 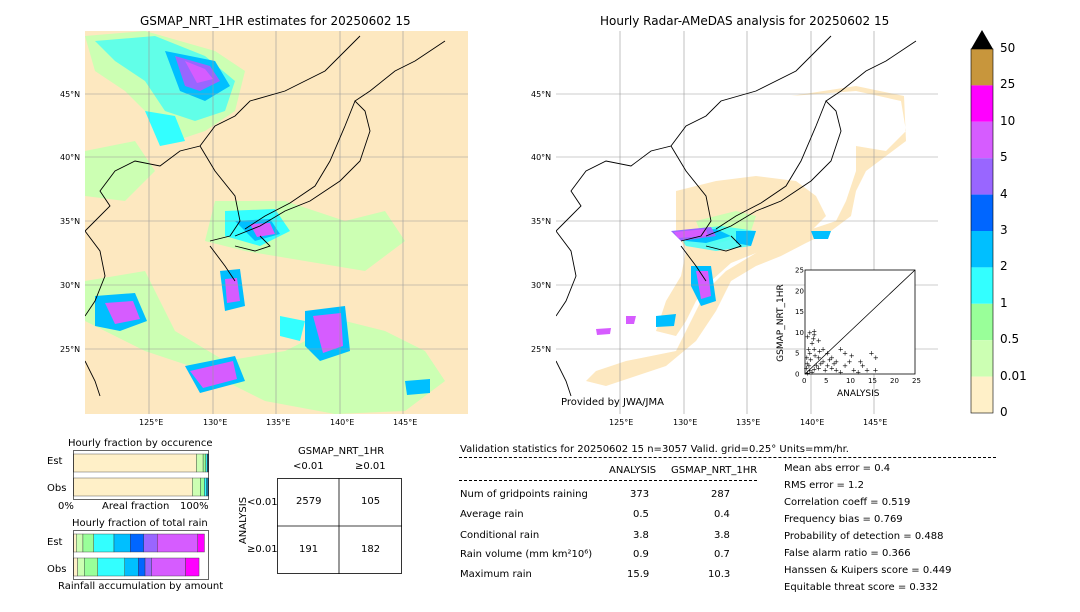 I want to click on validation-divider, so click(x=727, y=457).